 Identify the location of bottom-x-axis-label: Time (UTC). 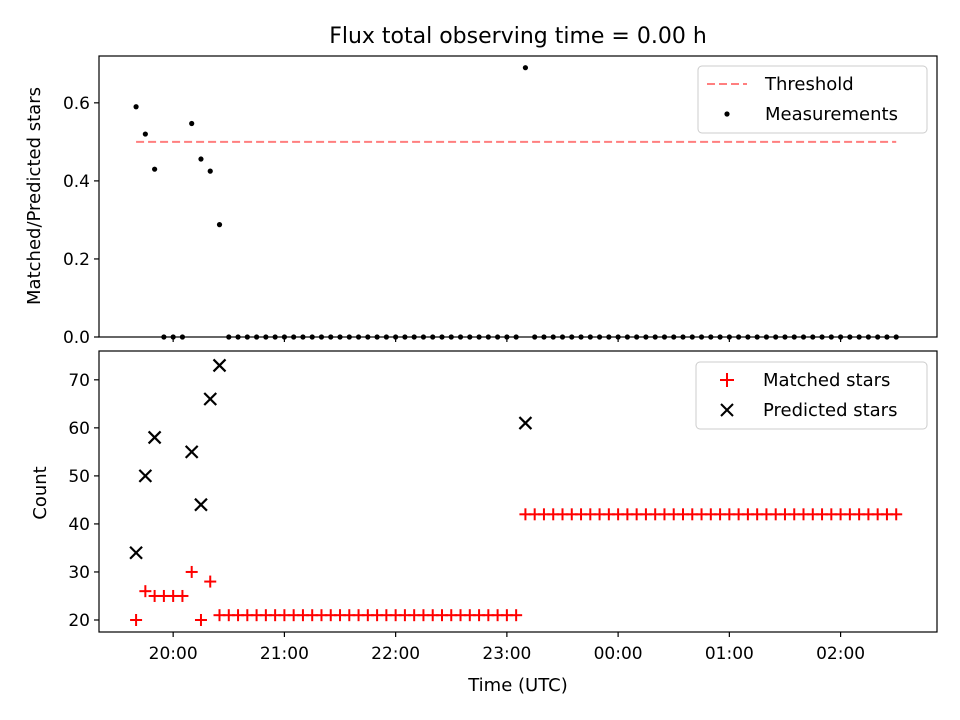
(517, 685).